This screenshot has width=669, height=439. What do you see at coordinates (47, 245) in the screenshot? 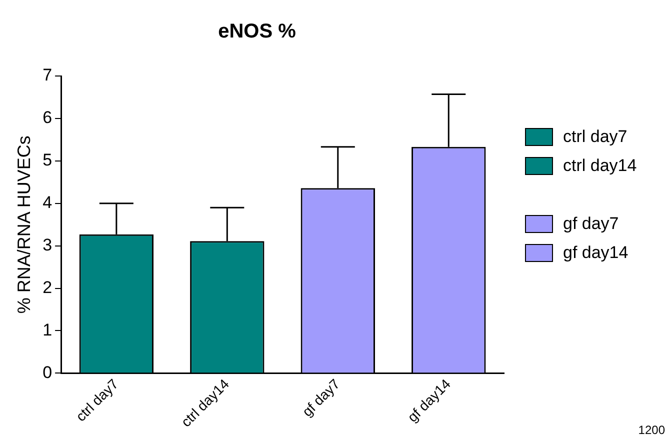
I see `y-tick-label: 3` at bounding box center [47, 245].